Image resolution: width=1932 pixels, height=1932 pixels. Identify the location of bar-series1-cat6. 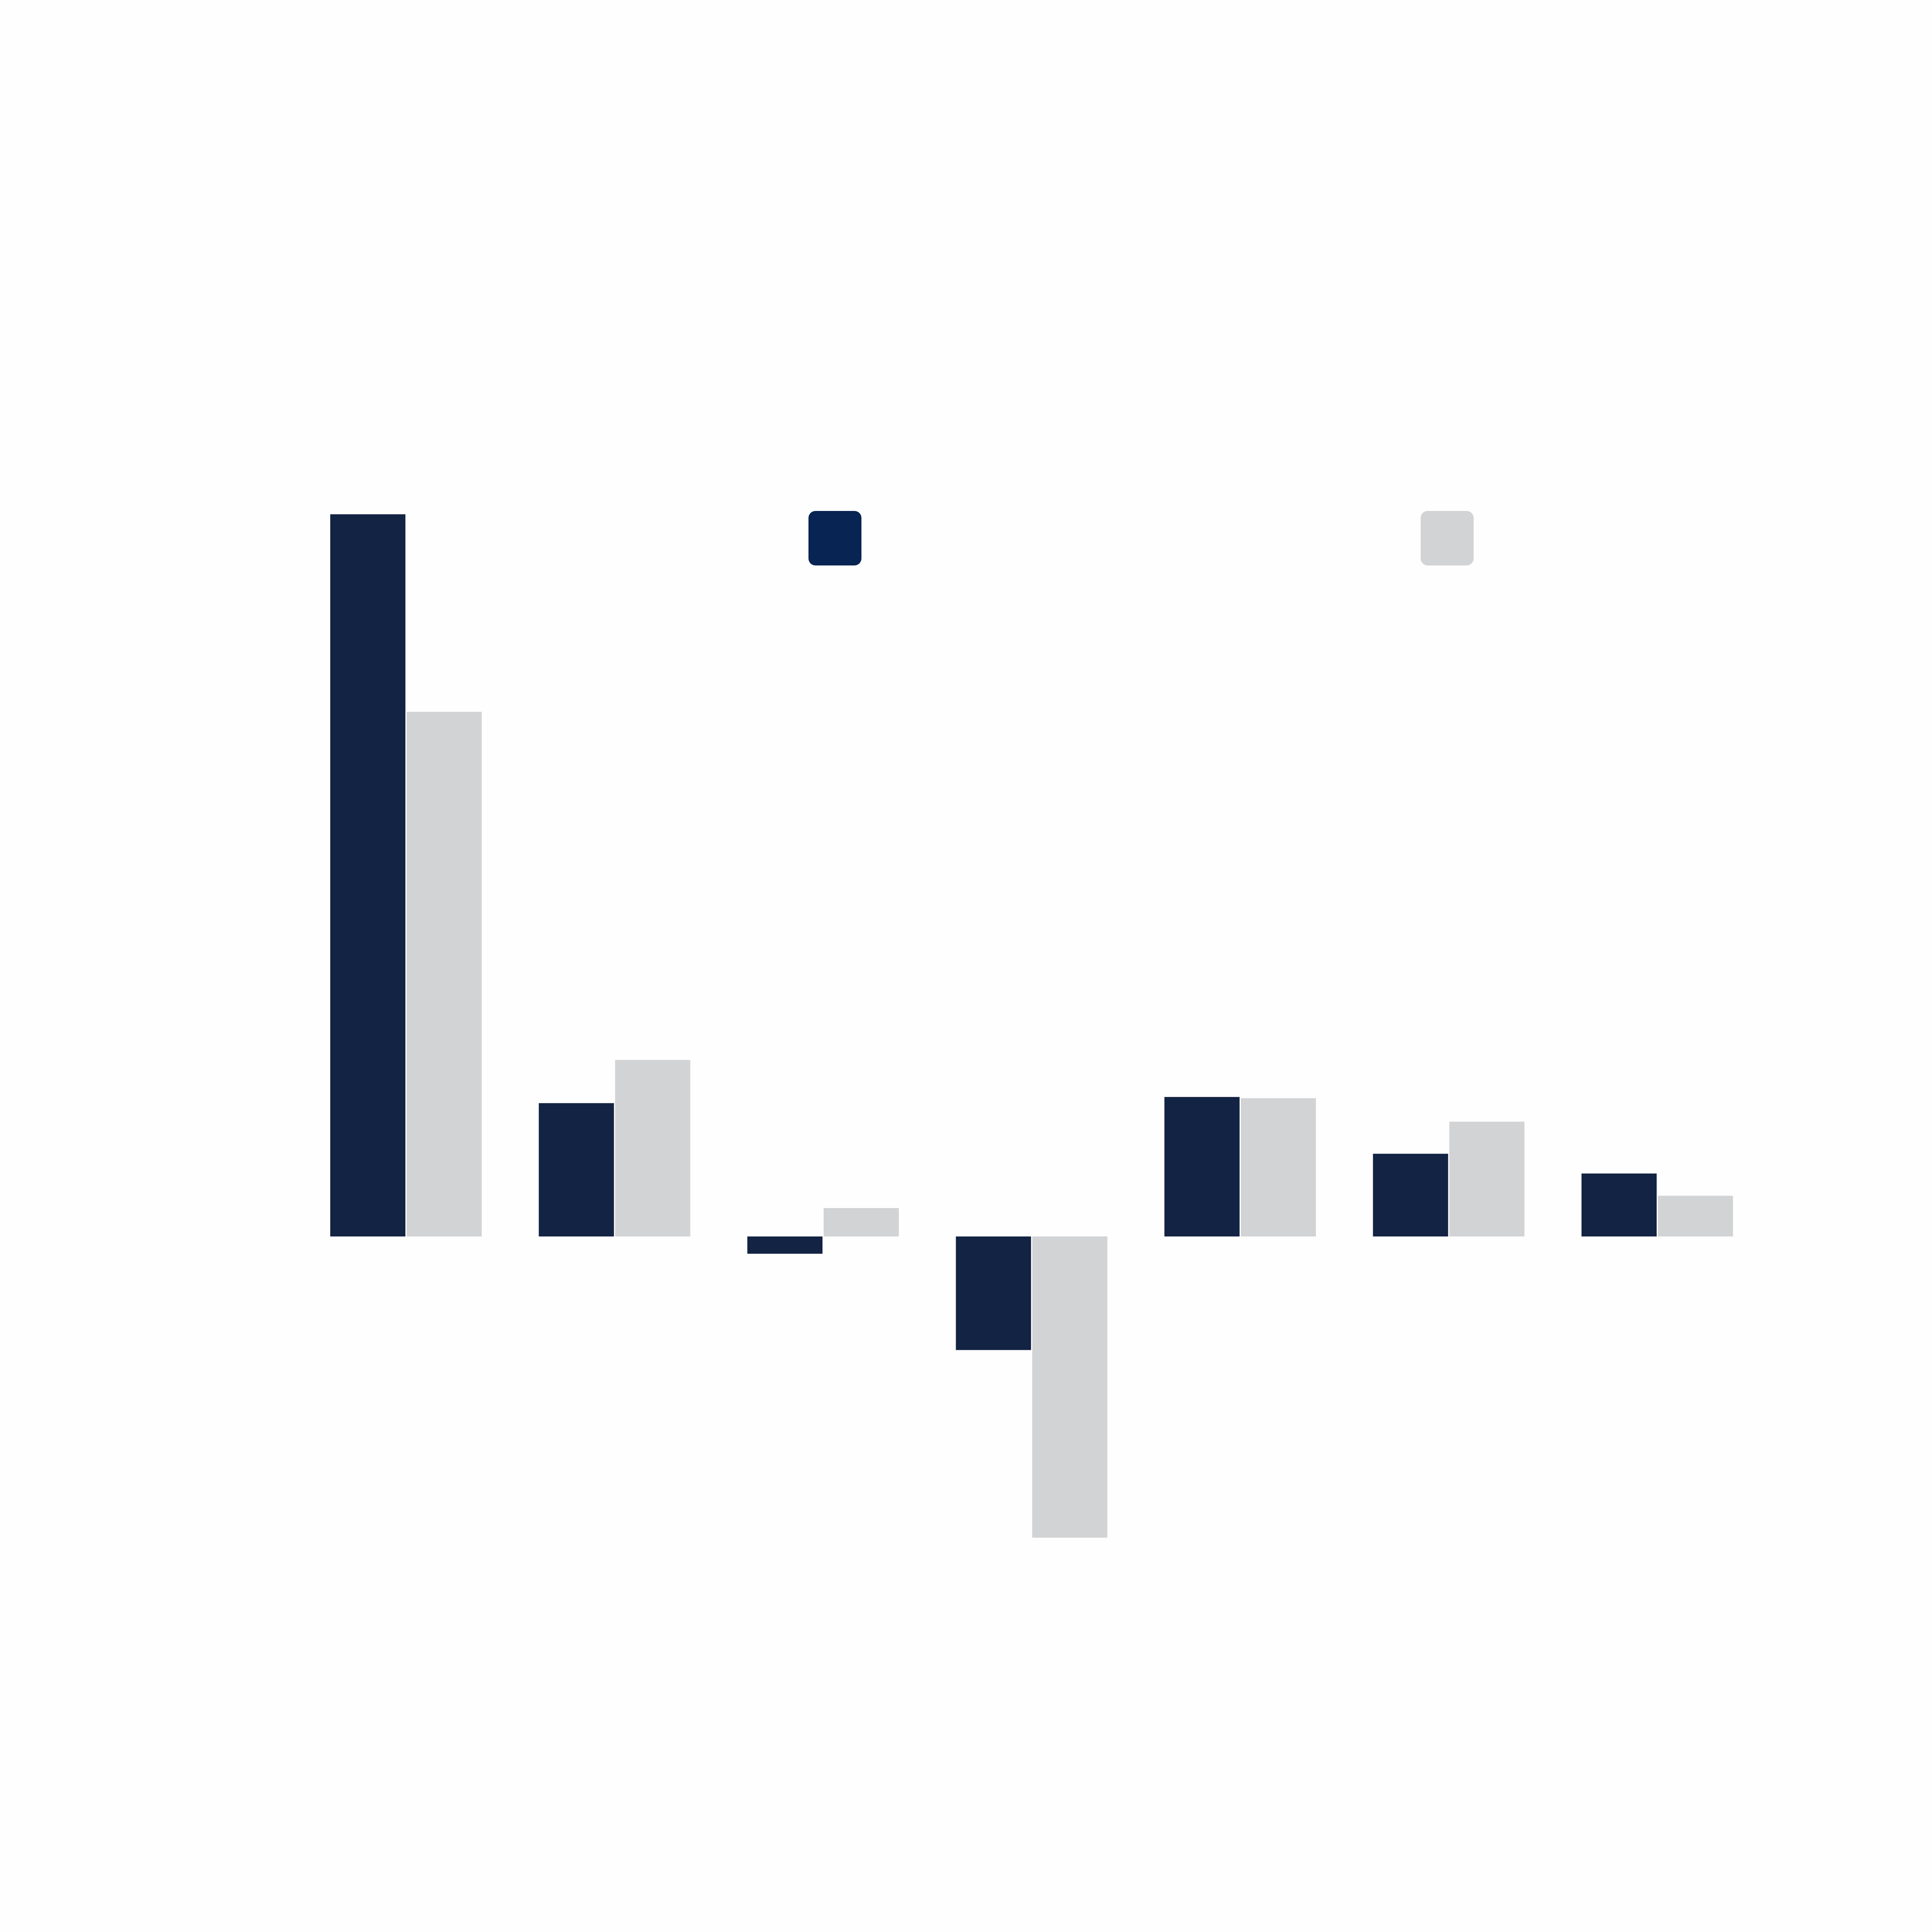
(1410, 1195).